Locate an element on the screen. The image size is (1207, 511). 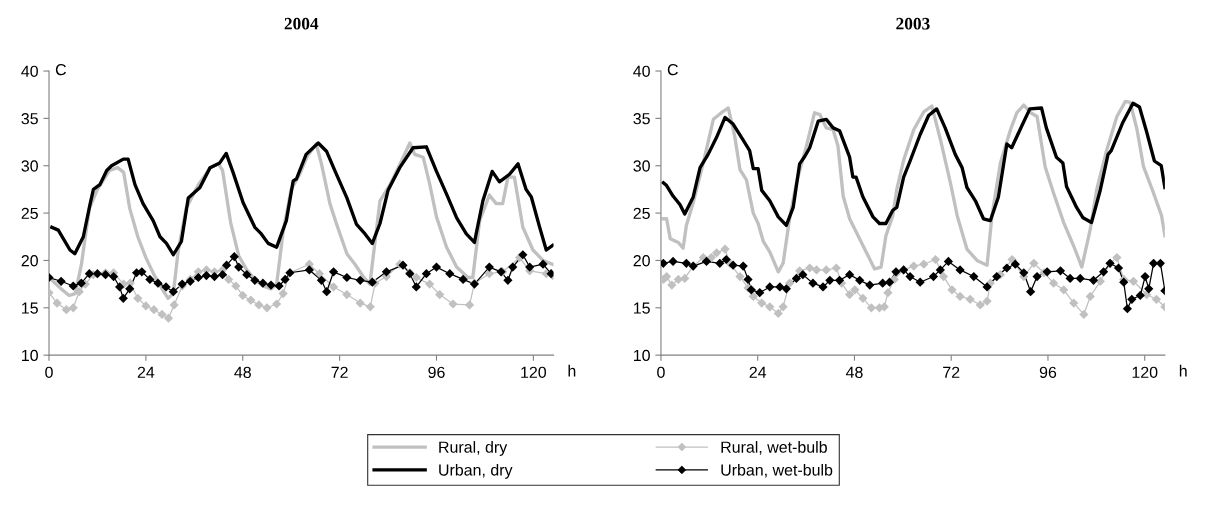
legend-label: Urban, dry is located at coordinates (476, 471).